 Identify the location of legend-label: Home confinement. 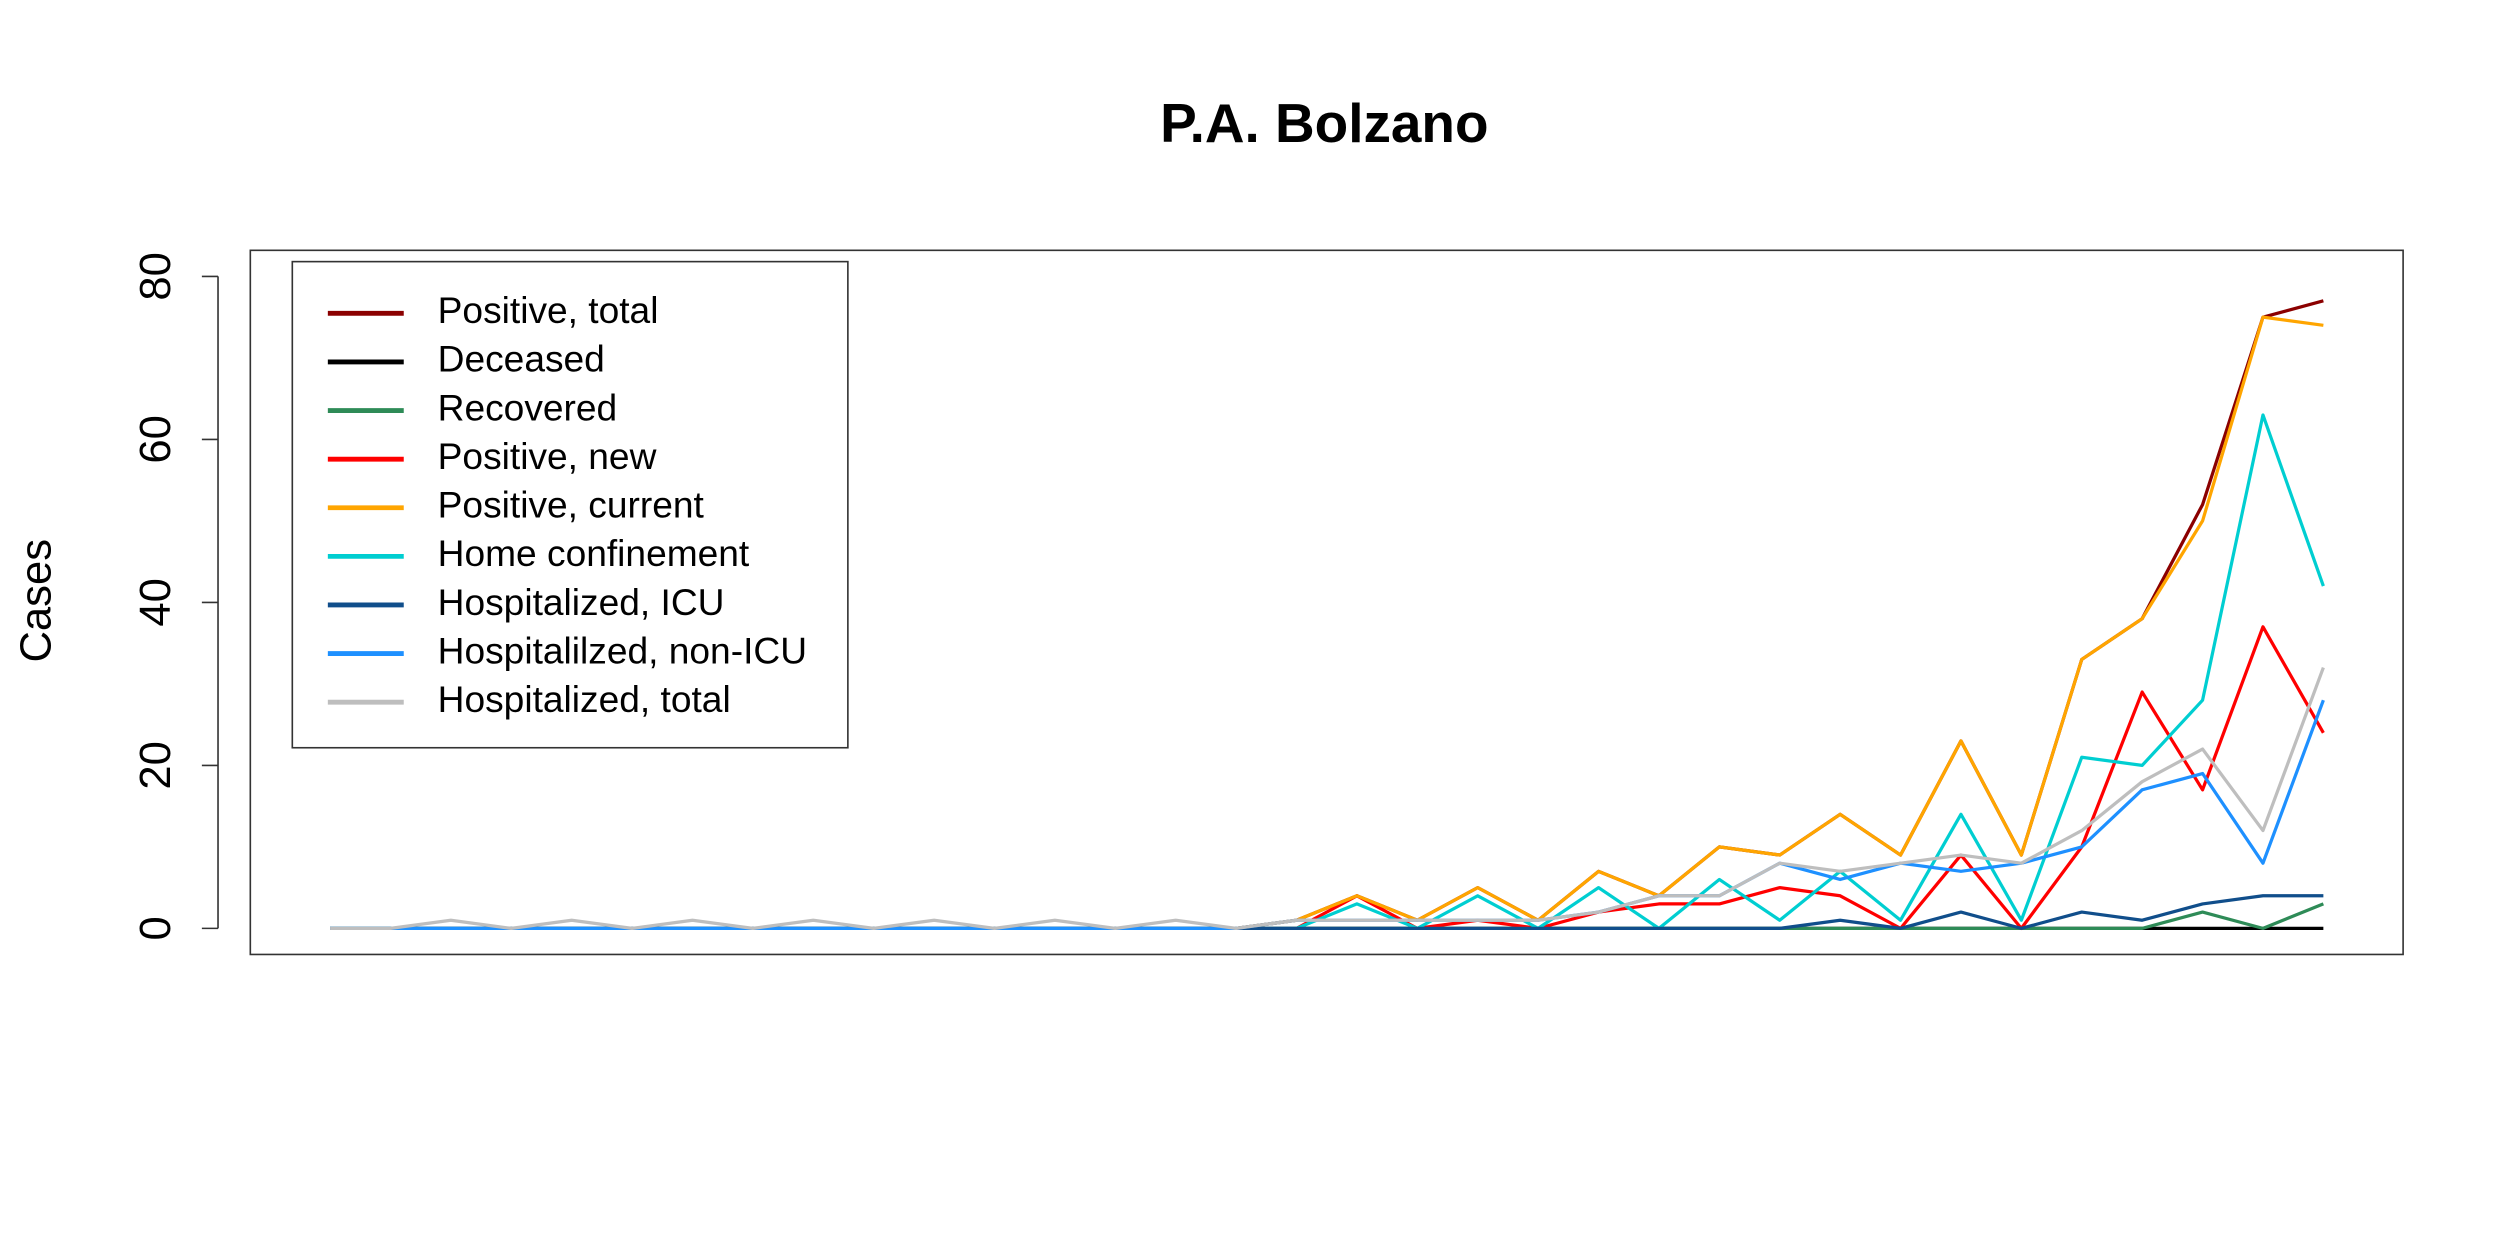
(594, 553).